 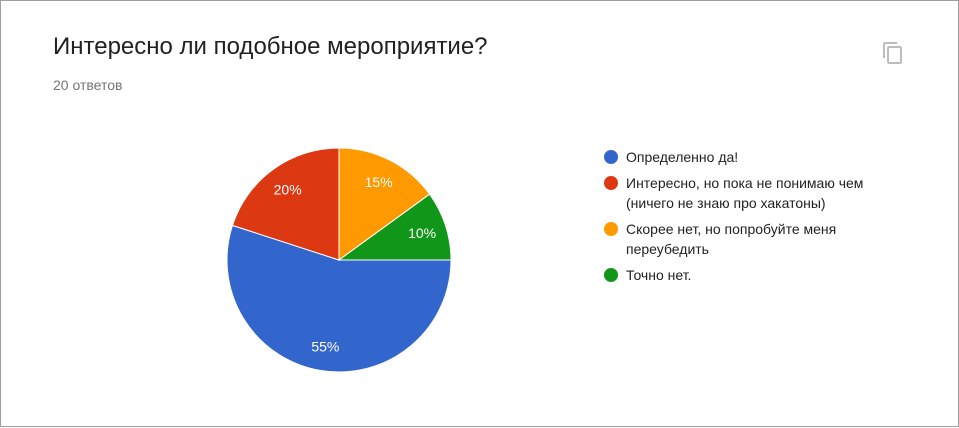 I want to click on legend-label: Определенно да!, so click(x=682, y=157).